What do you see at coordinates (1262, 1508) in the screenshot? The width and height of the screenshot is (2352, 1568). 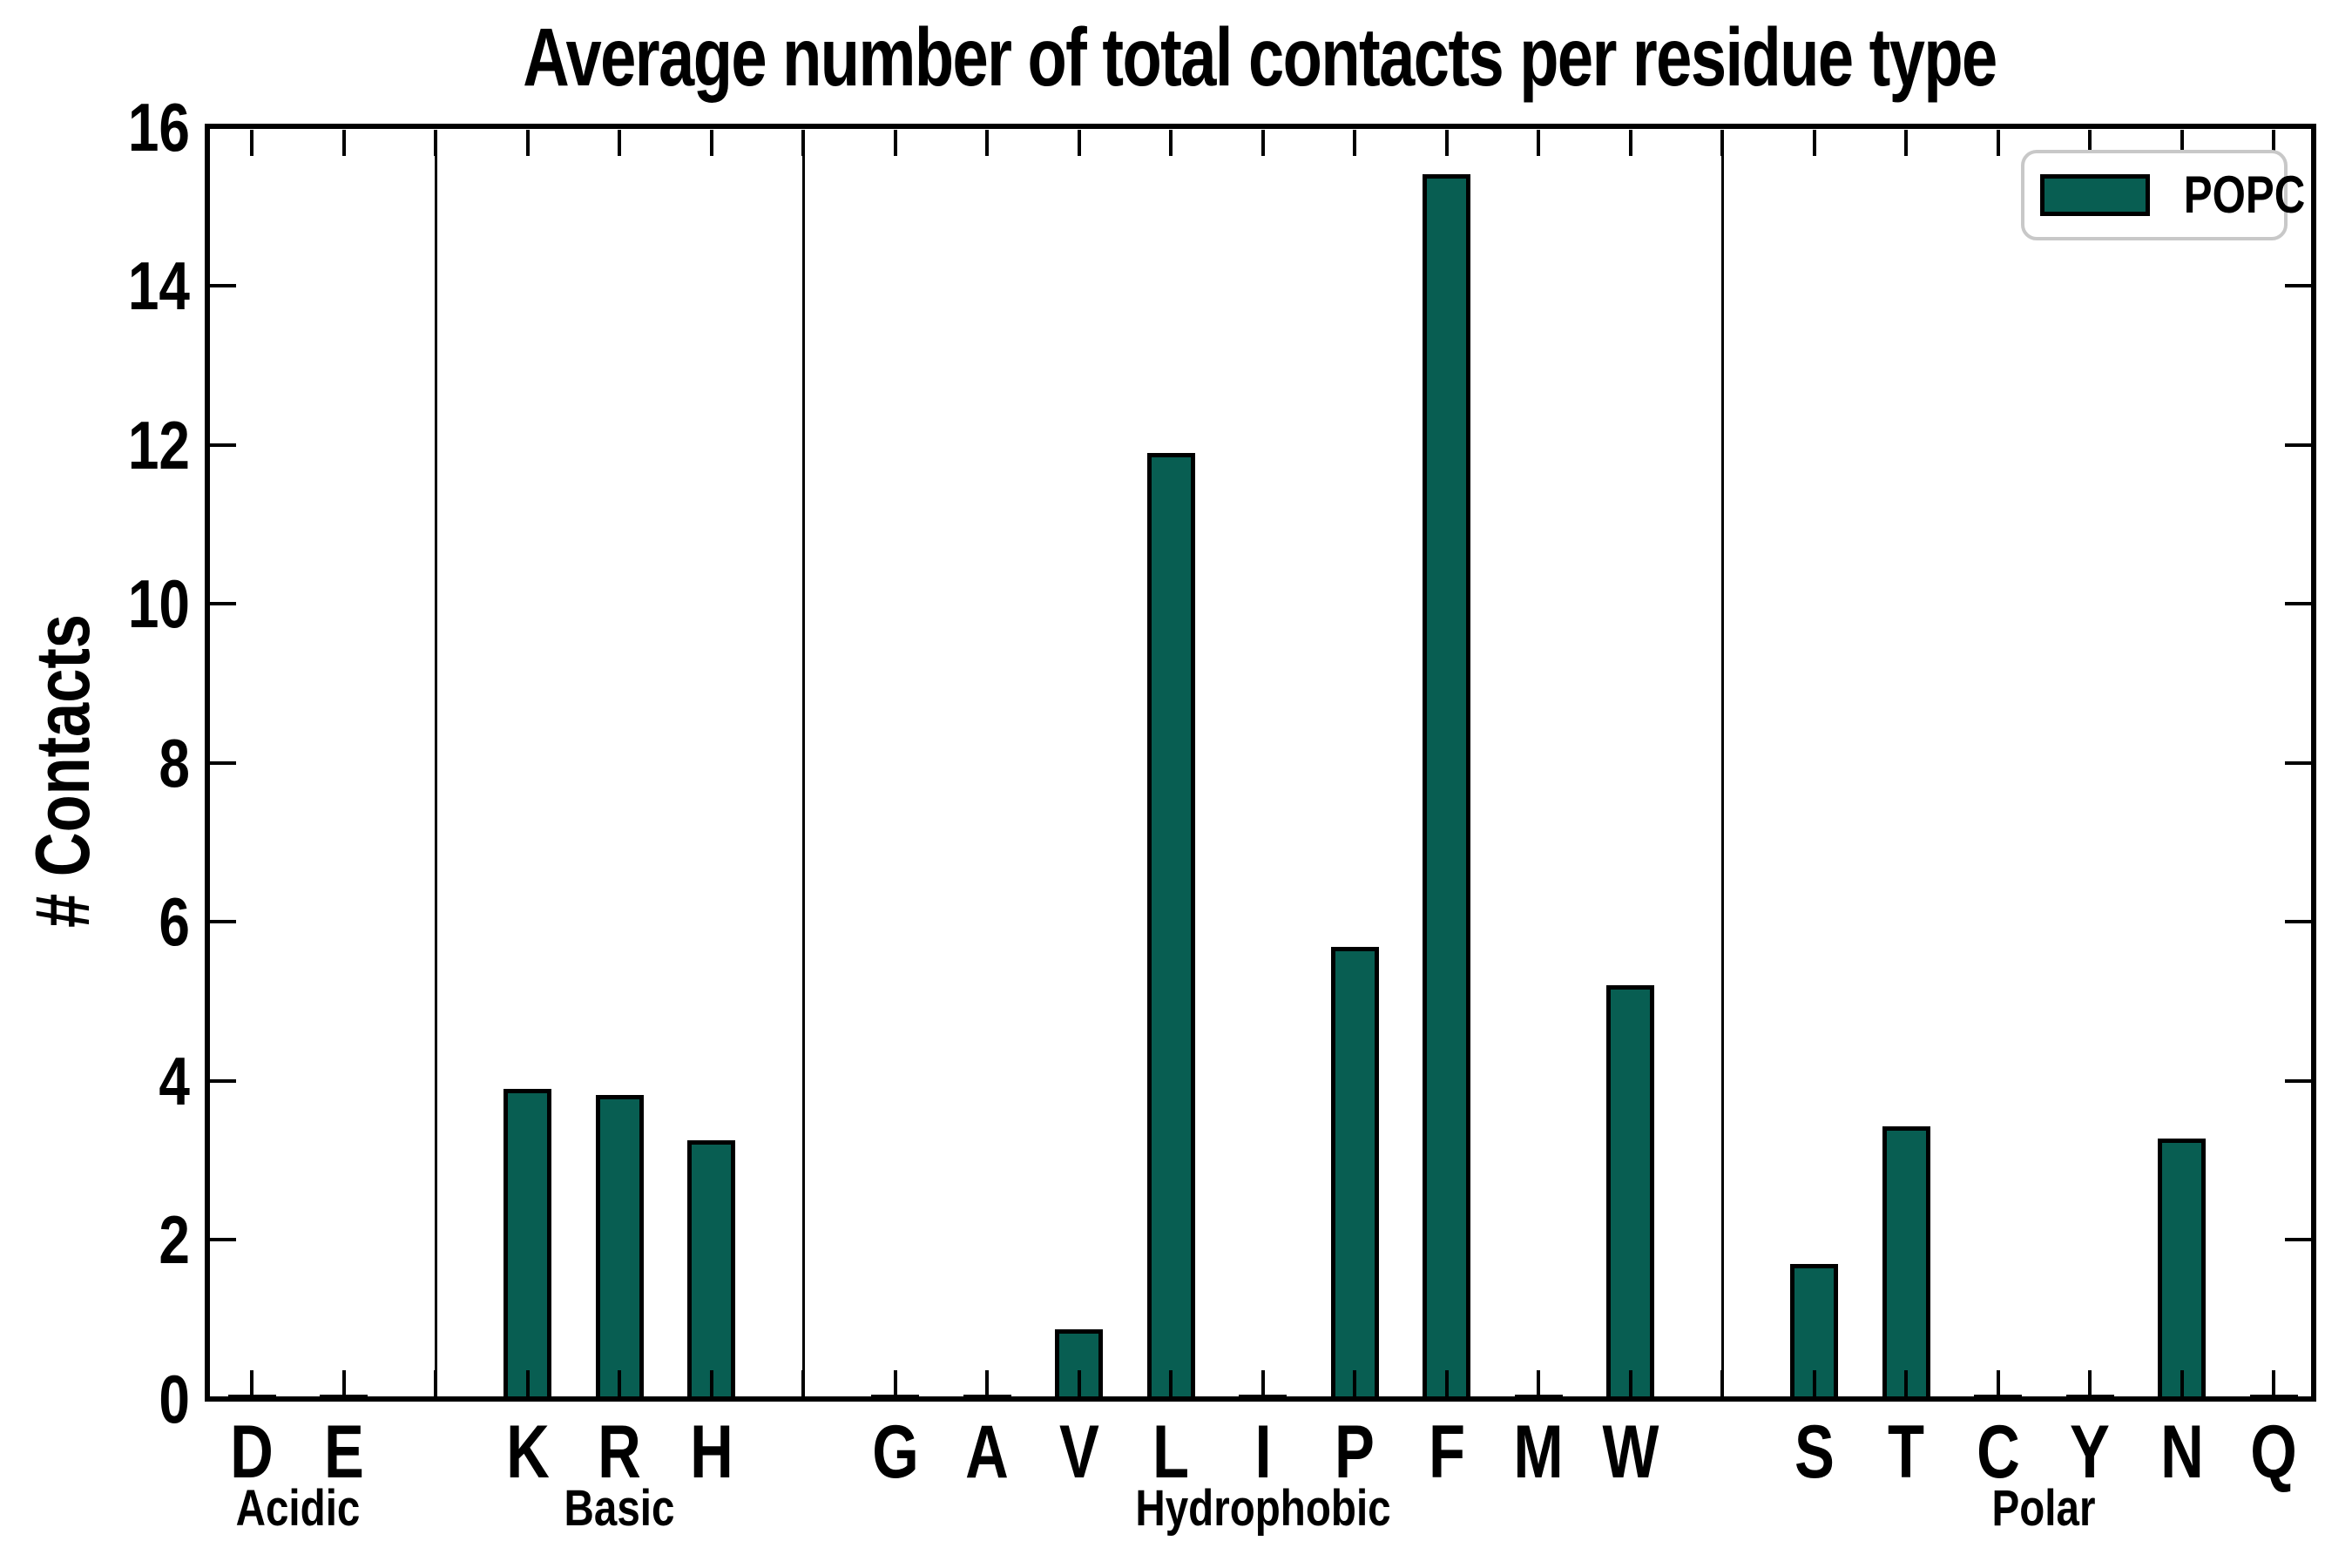 I see `group-label-hydrophobic: Hydrophobic` at bounding box center [1262, 1508].